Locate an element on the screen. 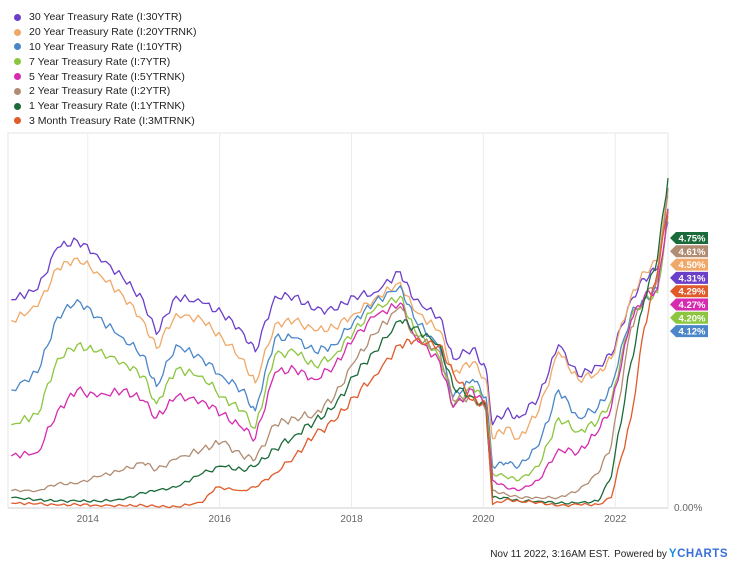 The width and height of the screenshot is (740, 566). end-label: 4.27% is located at coordinates (689, 304).